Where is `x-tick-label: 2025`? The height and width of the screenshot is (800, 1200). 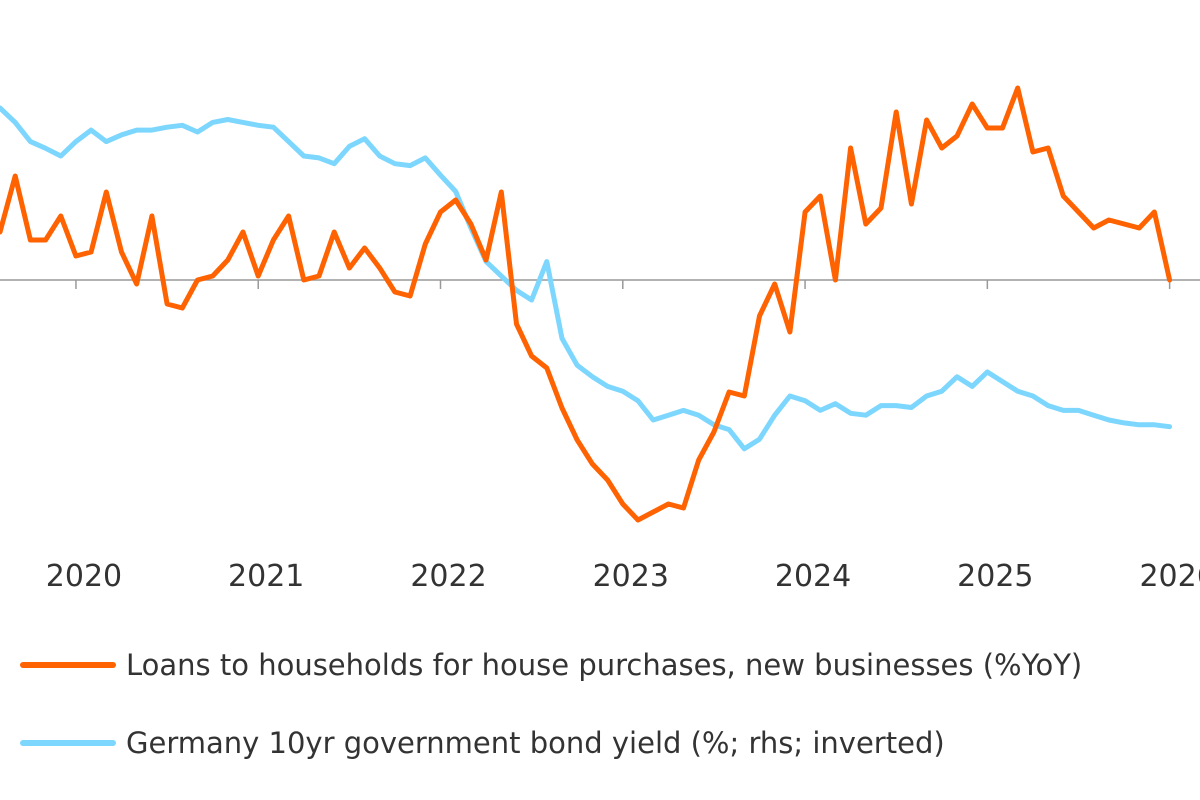 x-tick-label: 2025 is located at coordinates (995, 576).